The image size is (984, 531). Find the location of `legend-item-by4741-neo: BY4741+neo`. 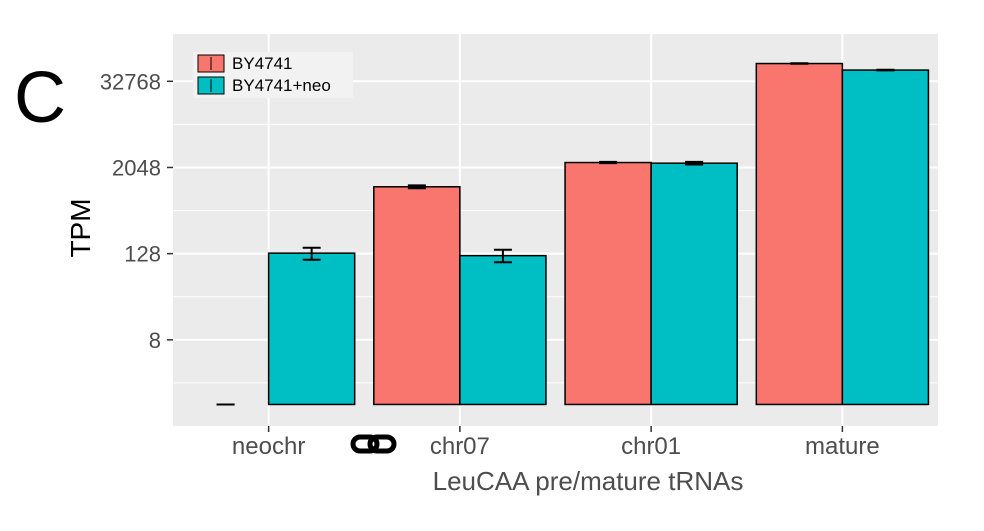

legend-item-by4741-neo: BY4741+neo is located at coordinates (264, 85).